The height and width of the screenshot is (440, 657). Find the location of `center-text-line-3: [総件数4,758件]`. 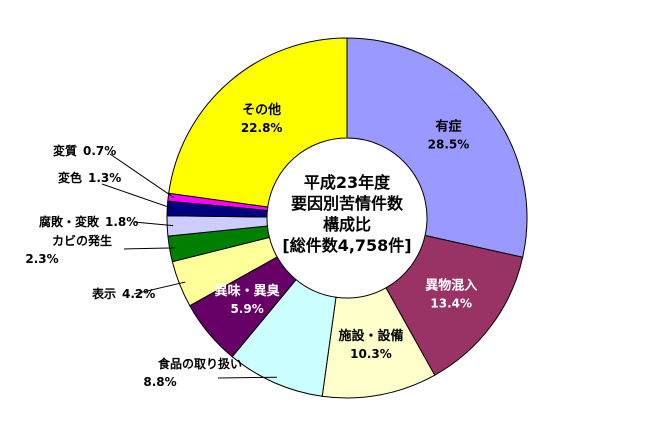

center-text-line-3: [総件数4,758件] is located at coordinates (346, 245).